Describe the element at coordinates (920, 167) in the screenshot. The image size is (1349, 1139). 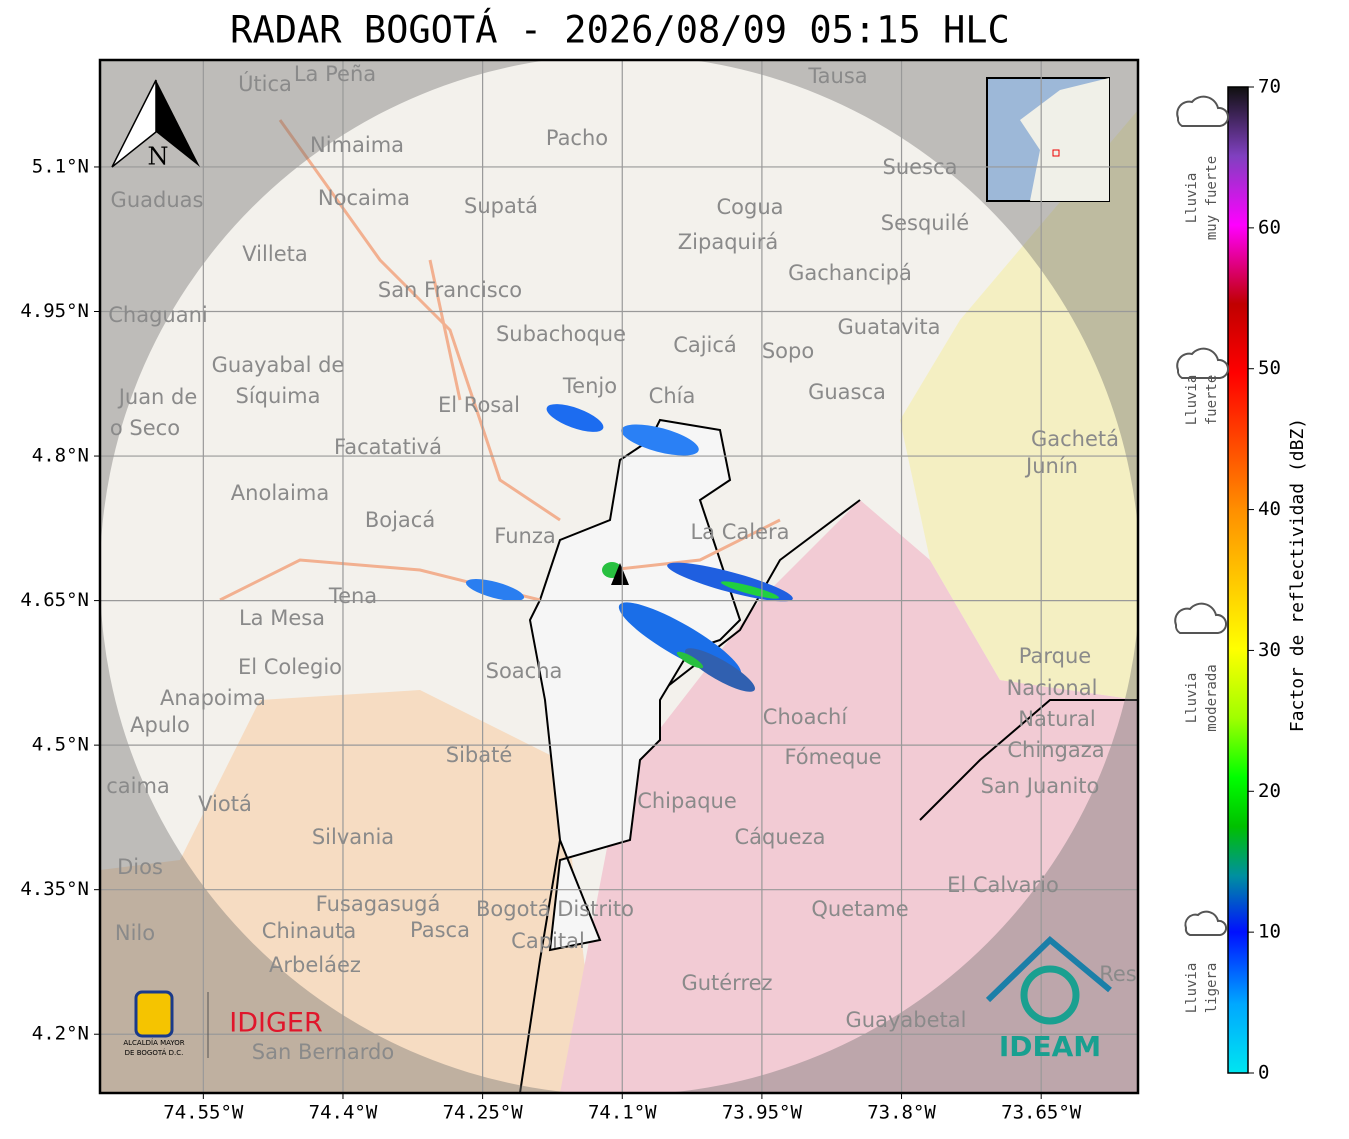
I see `place-name: Suesca` at that location.